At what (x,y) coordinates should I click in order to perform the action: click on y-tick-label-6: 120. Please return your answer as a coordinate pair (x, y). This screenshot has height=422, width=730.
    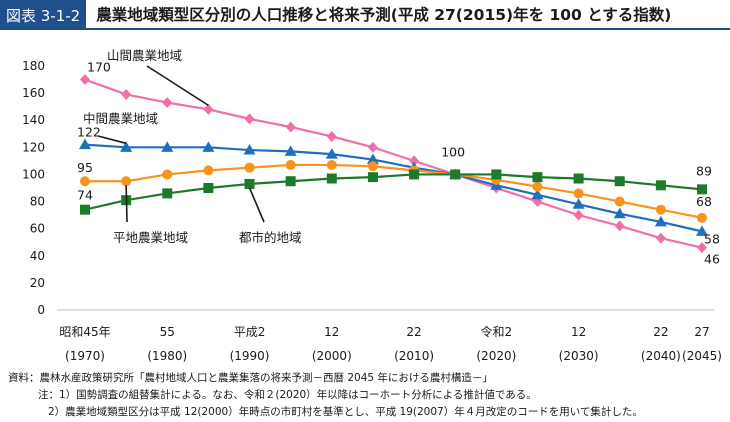
    Looking at the image, I should click on (33, 147).